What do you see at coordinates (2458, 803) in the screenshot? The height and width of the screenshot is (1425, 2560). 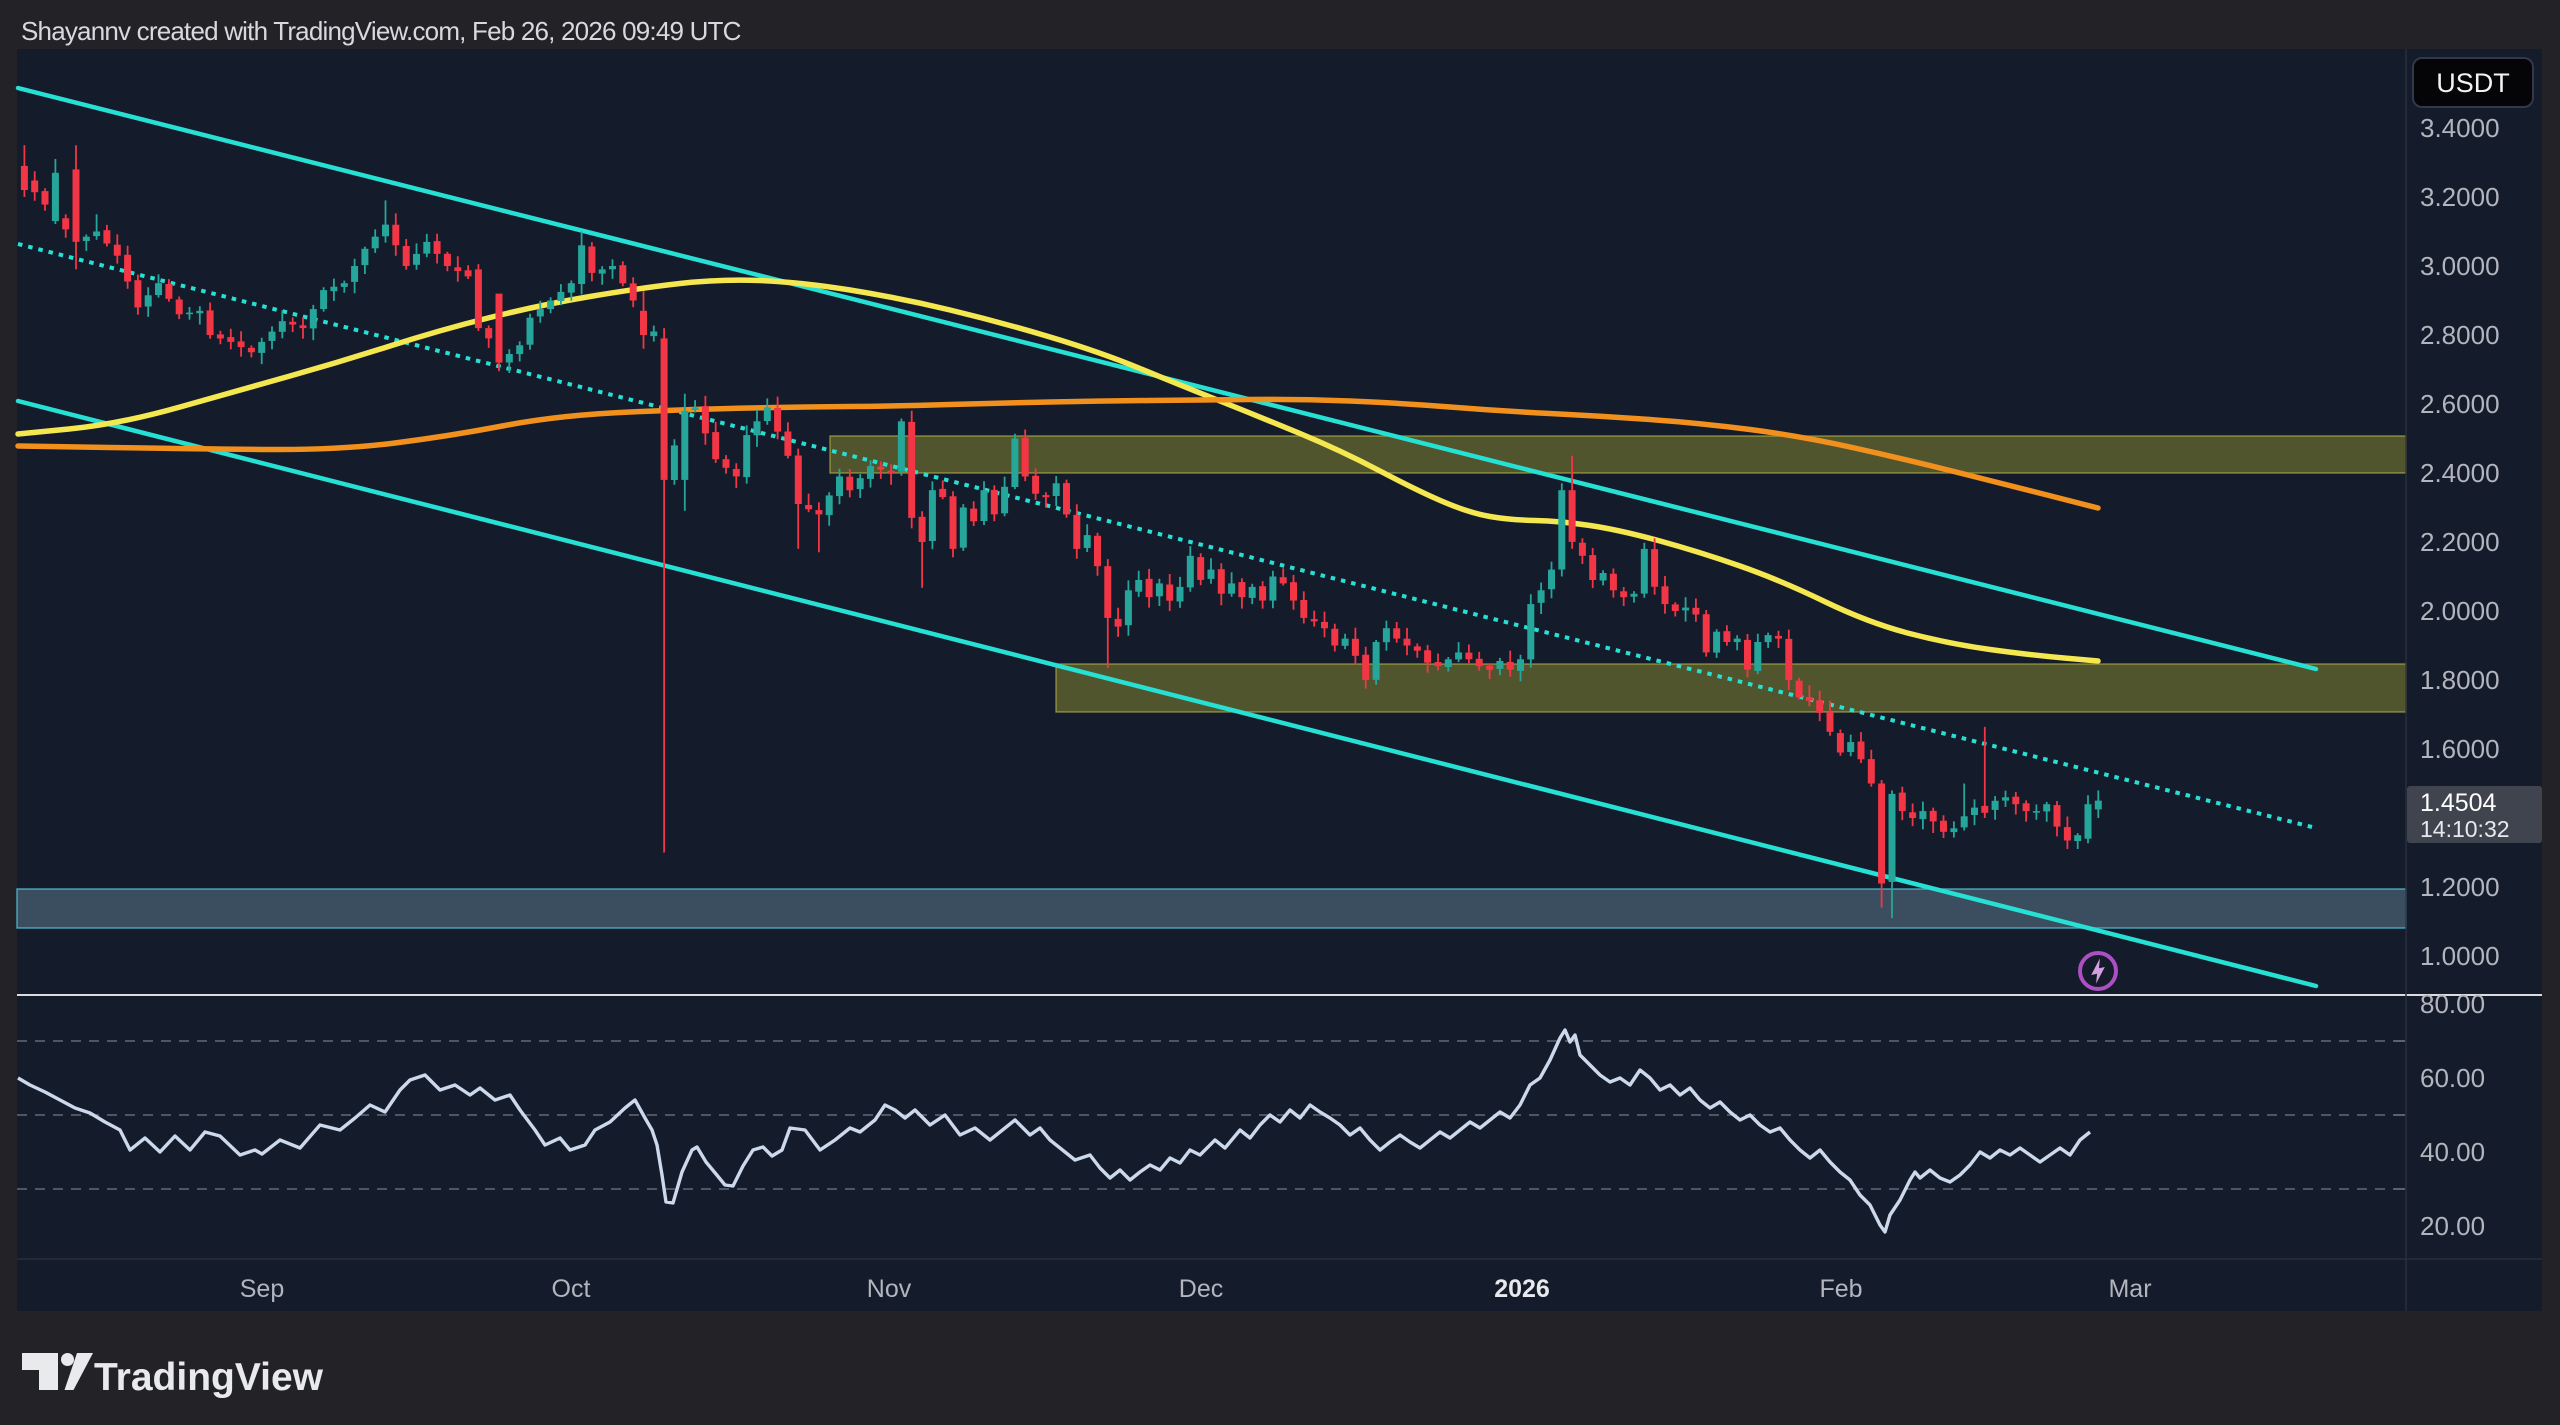 I see `svg-text: 1.4504` at bounding box center [2458, 803].